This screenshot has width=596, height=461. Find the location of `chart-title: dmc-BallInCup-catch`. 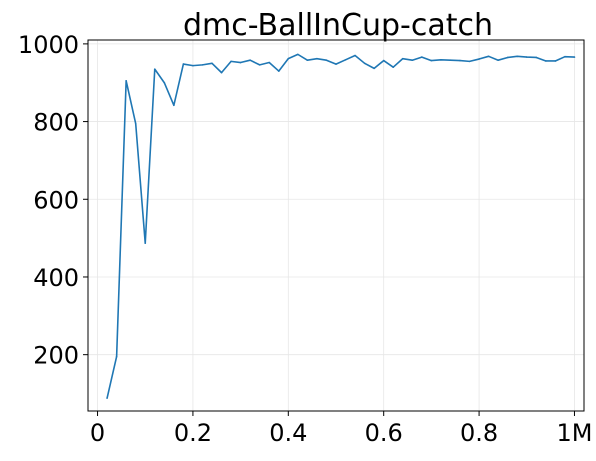

chart-title: dmc-BallInCup-catch is located at coordinates (338, 25).